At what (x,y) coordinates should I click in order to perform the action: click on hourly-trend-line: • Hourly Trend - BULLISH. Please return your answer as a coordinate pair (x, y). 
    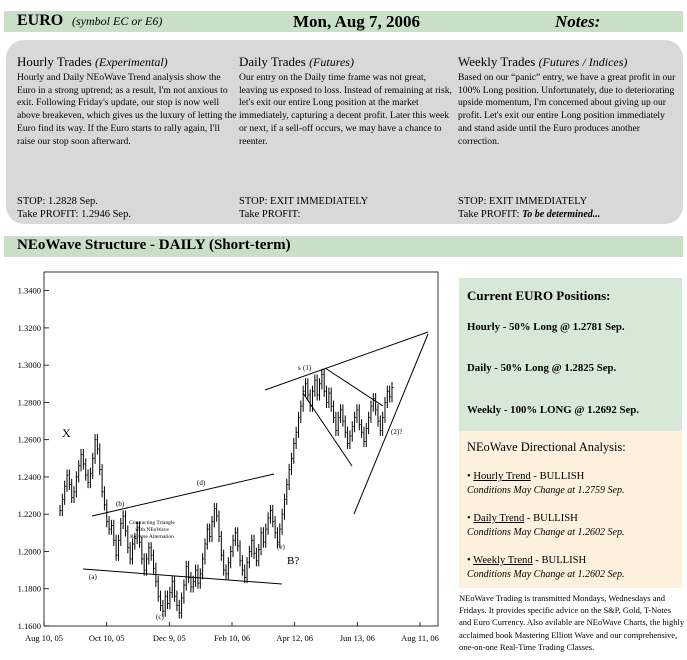
    Looking at the image, I should click on (525, 476).